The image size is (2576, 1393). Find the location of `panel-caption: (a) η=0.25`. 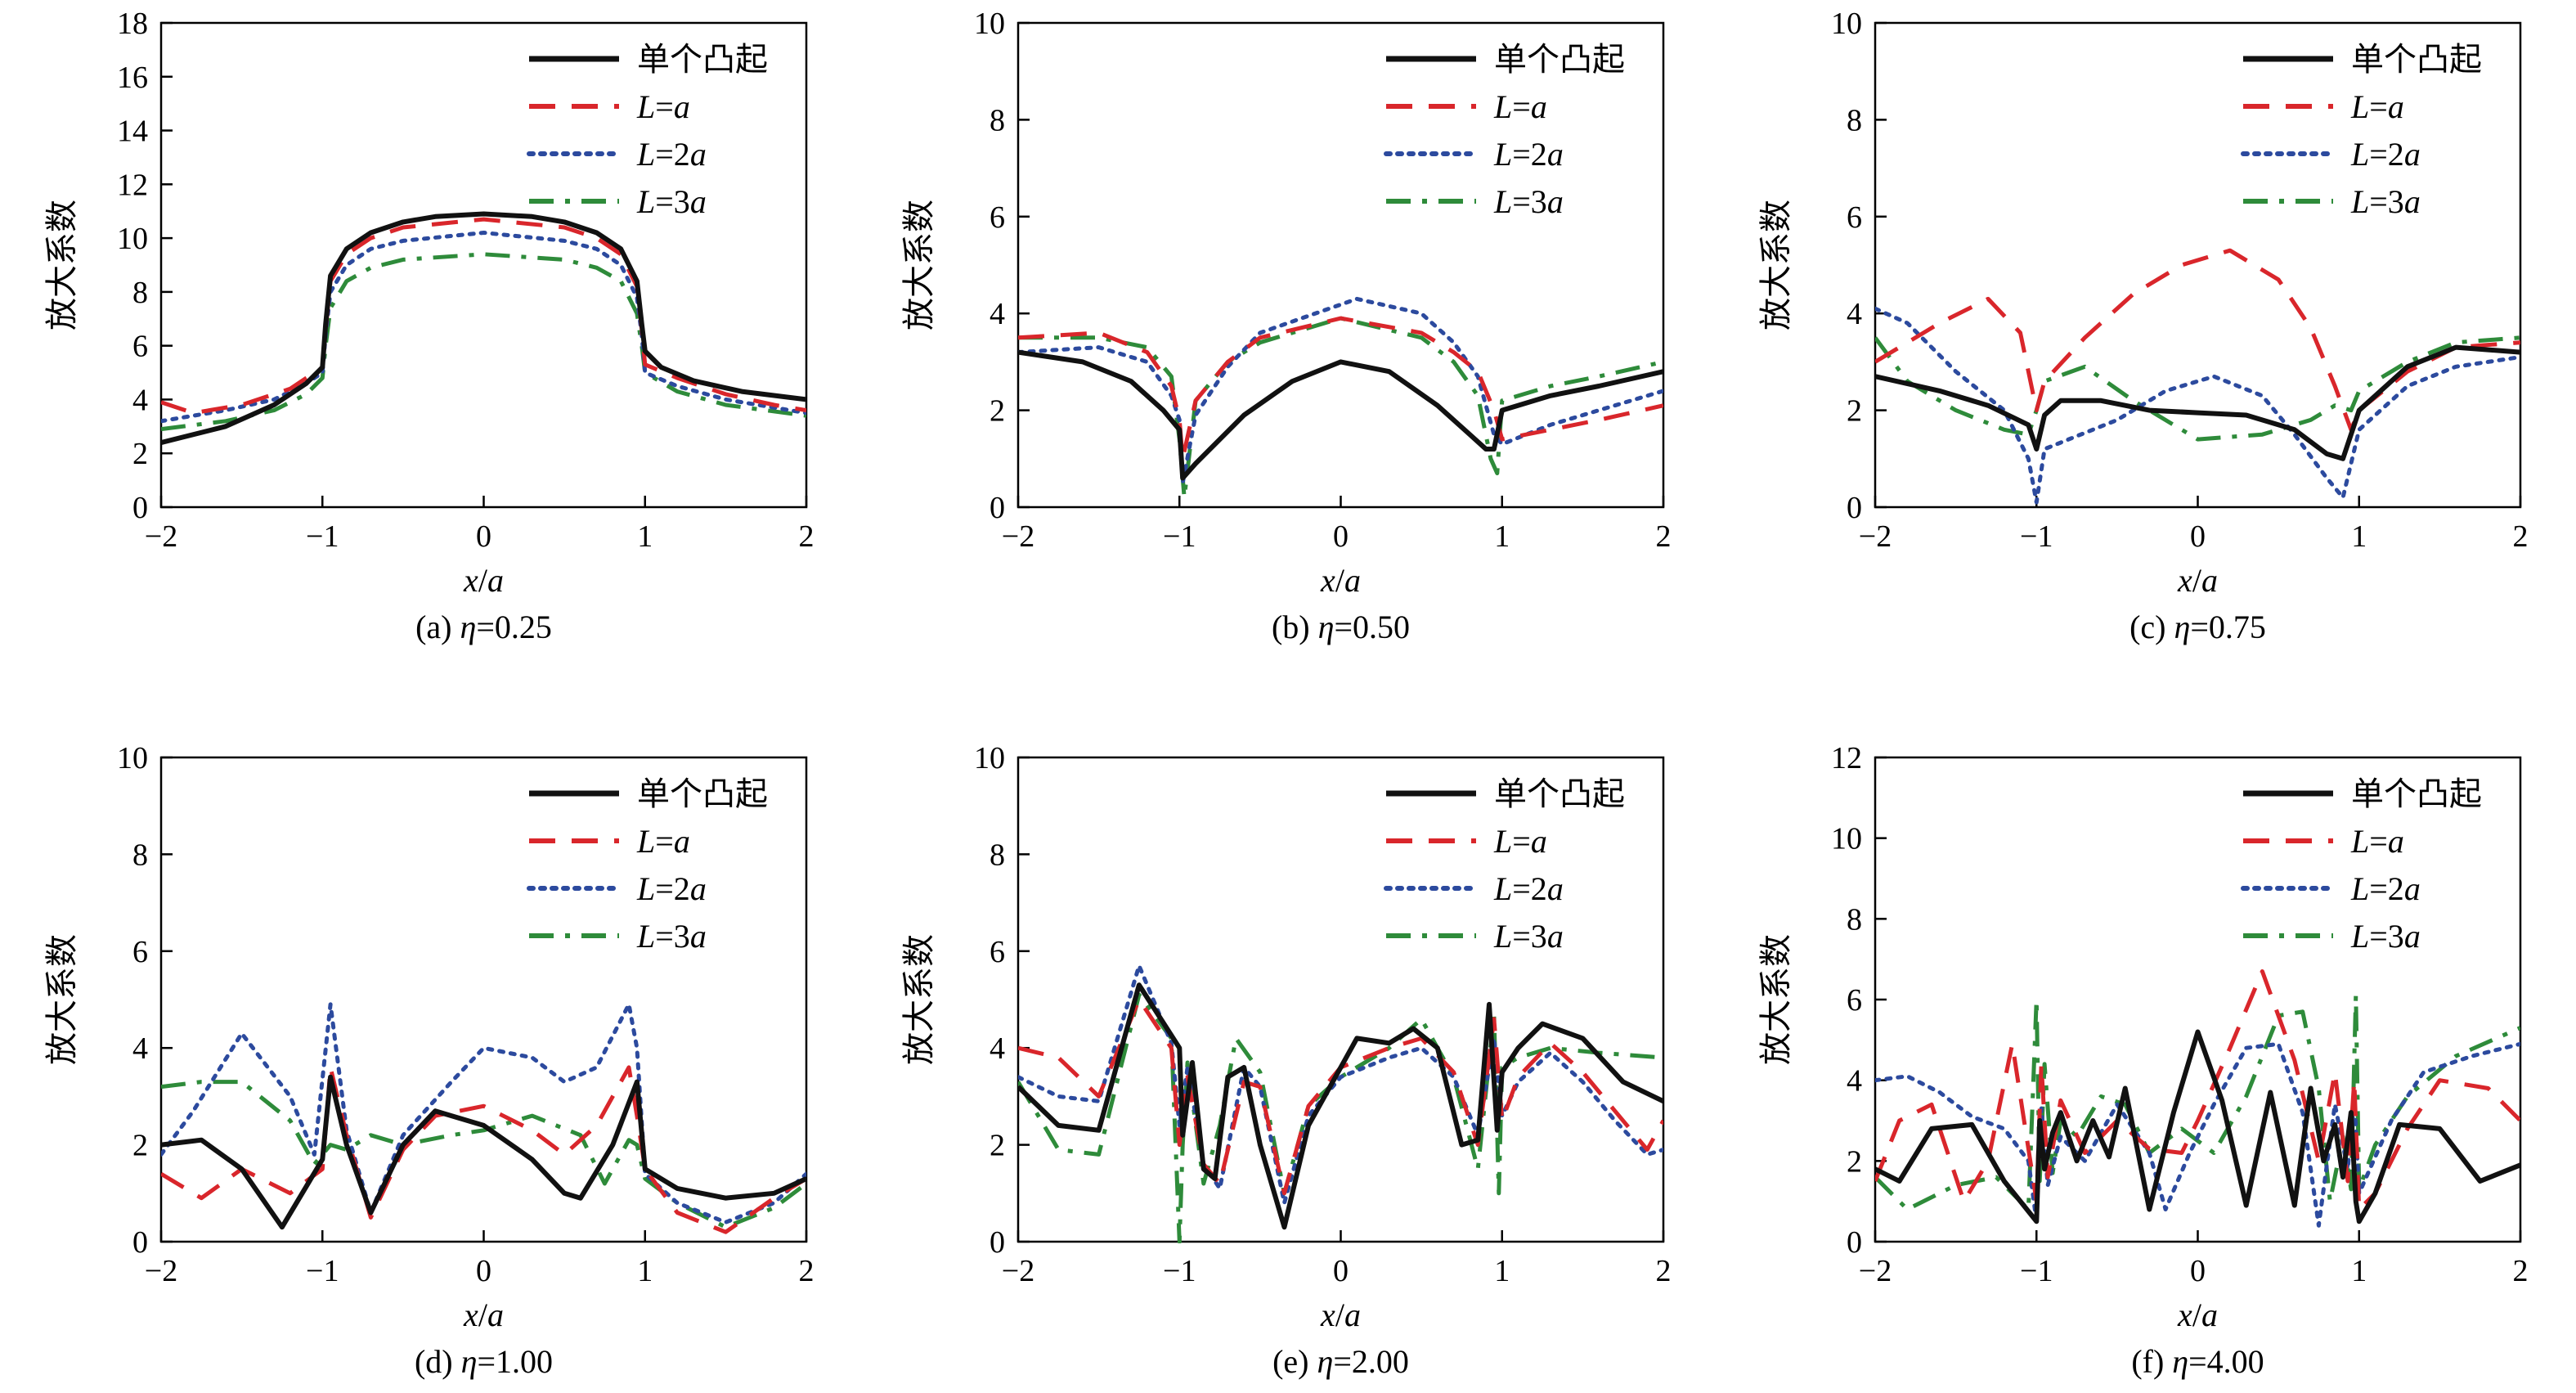

panel-caption: (a) η=0.25 is located at coordinates (483, 627).